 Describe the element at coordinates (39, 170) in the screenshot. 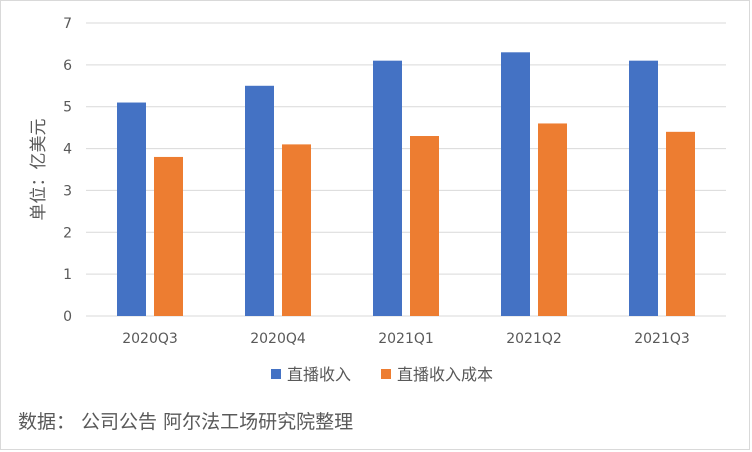

I see `y-axis-label: 单位：亿美元` at that location.